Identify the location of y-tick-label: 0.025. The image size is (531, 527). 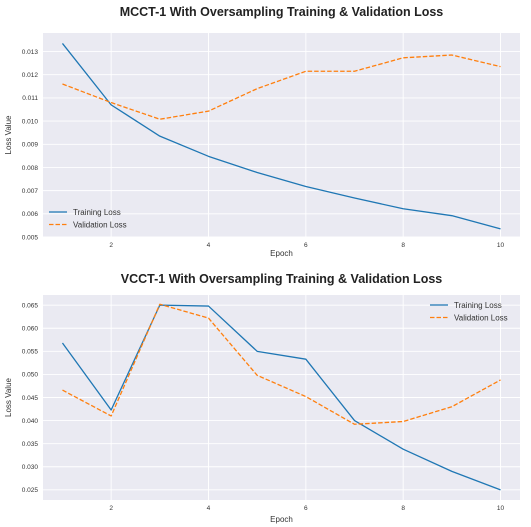
(30, 490).